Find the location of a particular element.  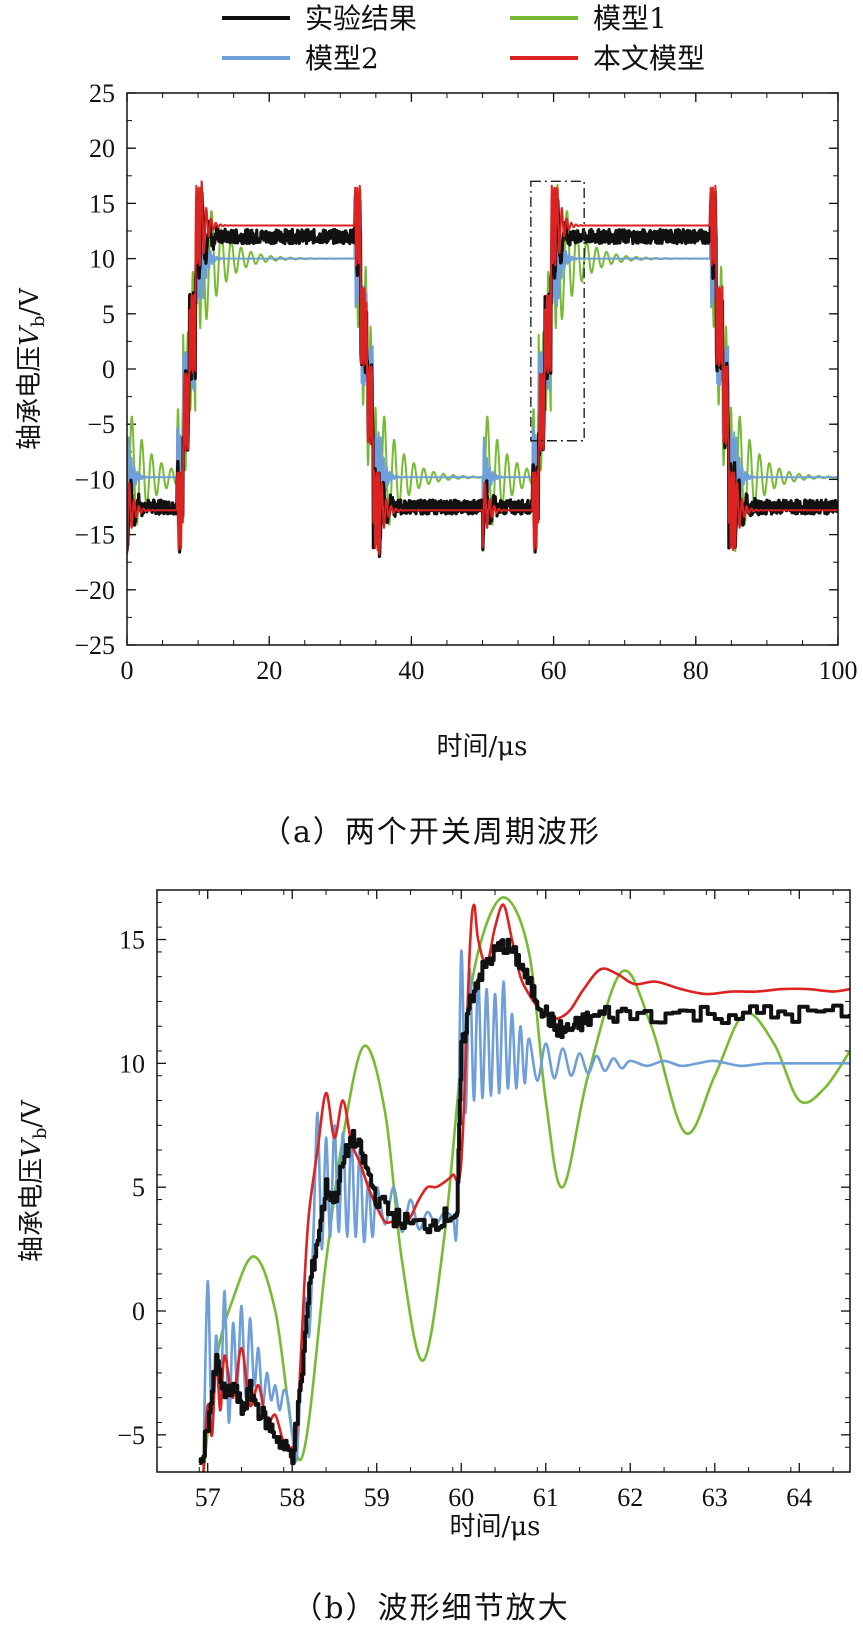

y-tick-label: −15 is located at coordinates (94, 535).